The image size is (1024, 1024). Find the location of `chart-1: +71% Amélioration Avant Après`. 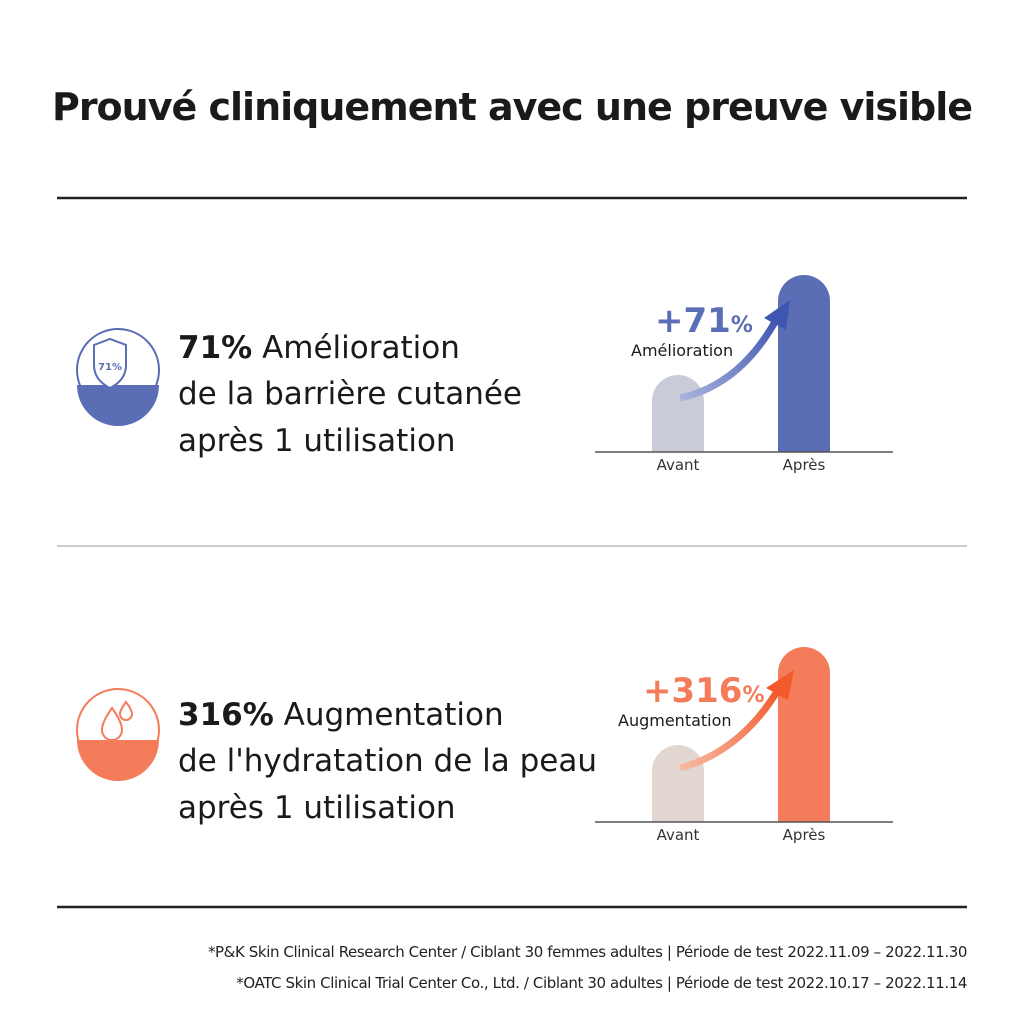

chart-1: +71% Amélioration Avant Après is located at coordinates (744, 374).